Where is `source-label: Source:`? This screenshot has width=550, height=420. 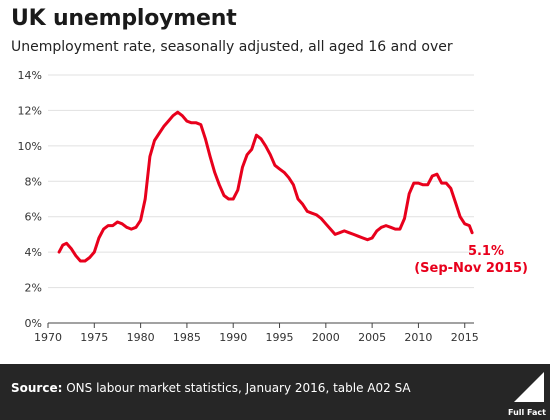 source-label: Source: is located at coordinates (37, 388).